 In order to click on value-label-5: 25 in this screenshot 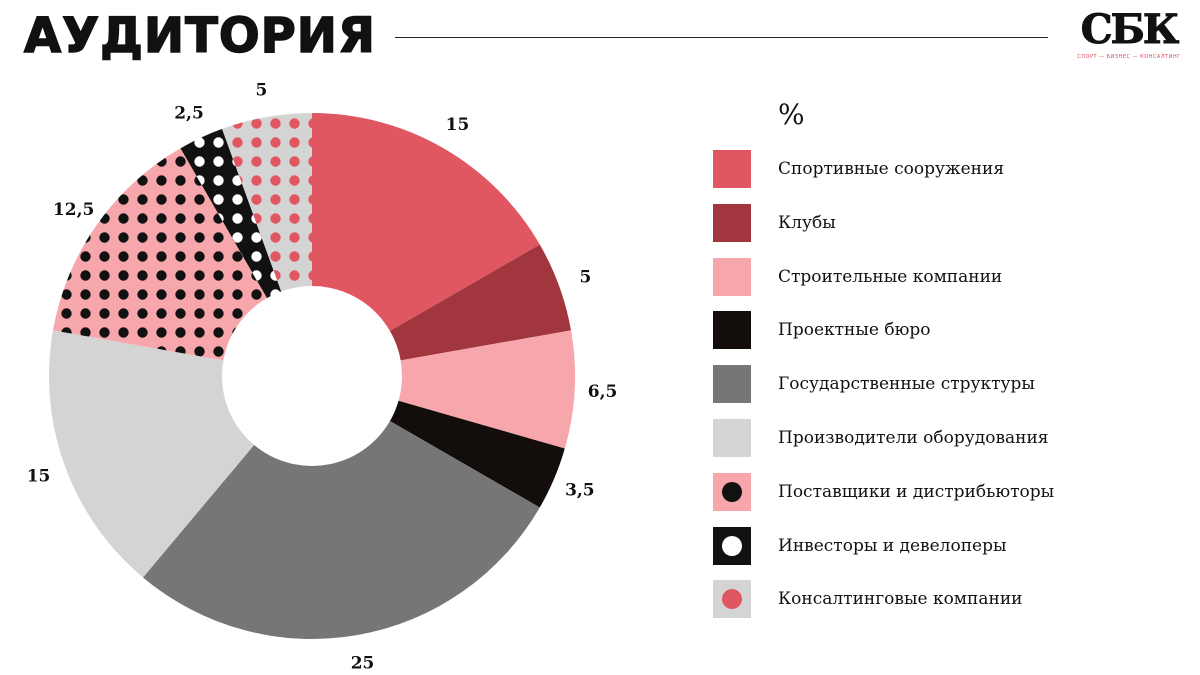, I will do `click(363, 664)`.